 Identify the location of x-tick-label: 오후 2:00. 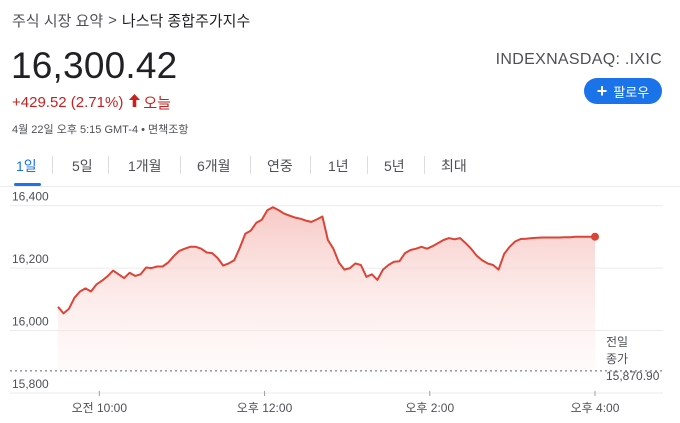
(429, 408).